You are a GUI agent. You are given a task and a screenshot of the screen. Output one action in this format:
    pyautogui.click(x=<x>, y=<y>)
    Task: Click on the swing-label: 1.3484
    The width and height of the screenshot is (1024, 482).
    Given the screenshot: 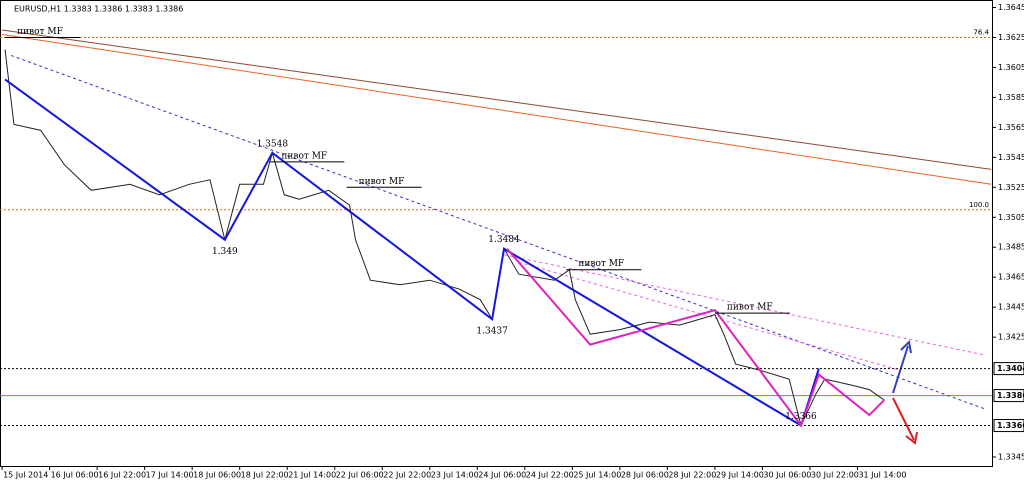 What is the action you would take?
    pyautogui.click(x=504, y=240)
    